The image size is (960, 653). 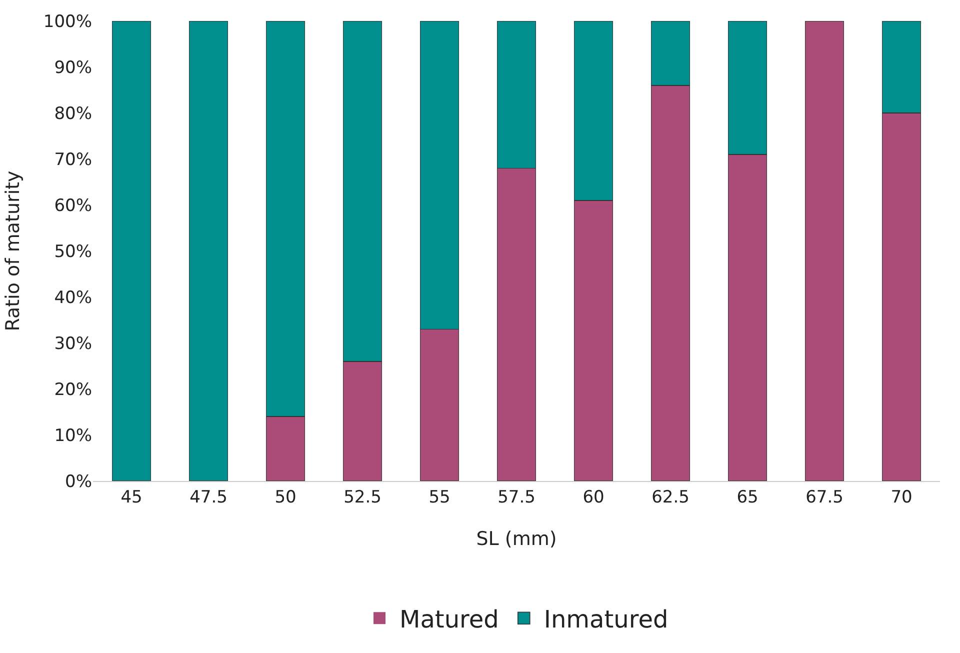 I want to click on legend-label: Inmatured, so click(x=606, y=619).